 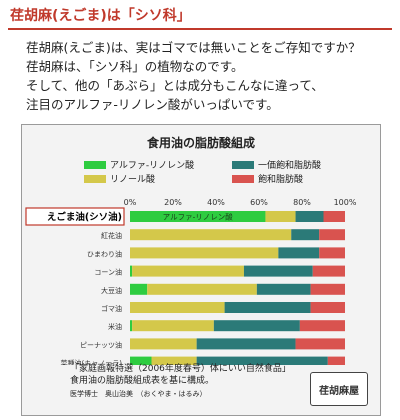 I want to click on x-tick-label: 40%, so click(x=216, y=202).